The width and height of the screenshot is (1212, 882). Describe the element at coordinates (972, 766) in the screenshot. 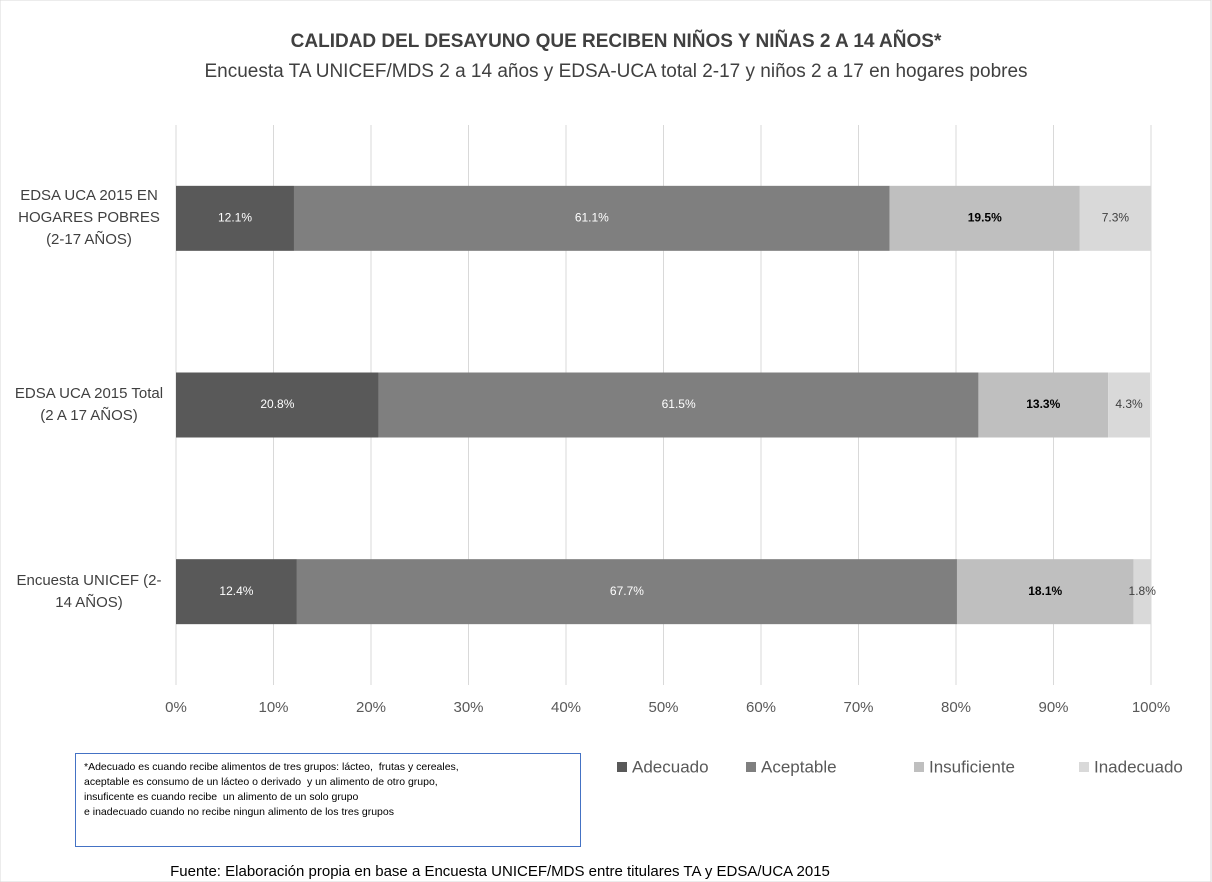

I see `legend-label: Insuficiente` at that location.